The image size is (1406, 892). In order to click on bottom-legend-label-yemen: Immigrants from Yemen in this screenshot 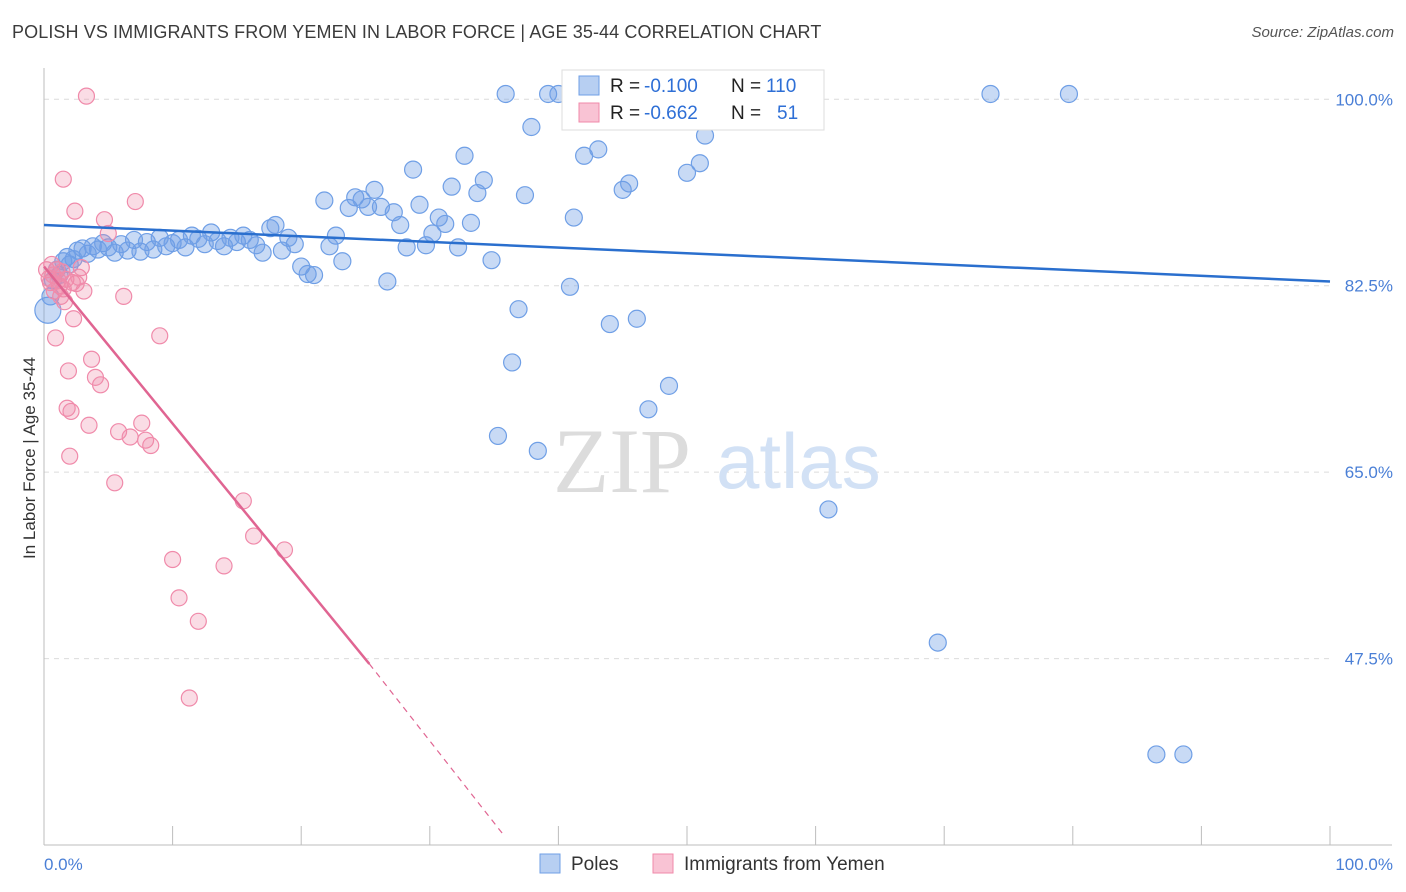, I will do `click(784, 864)`.